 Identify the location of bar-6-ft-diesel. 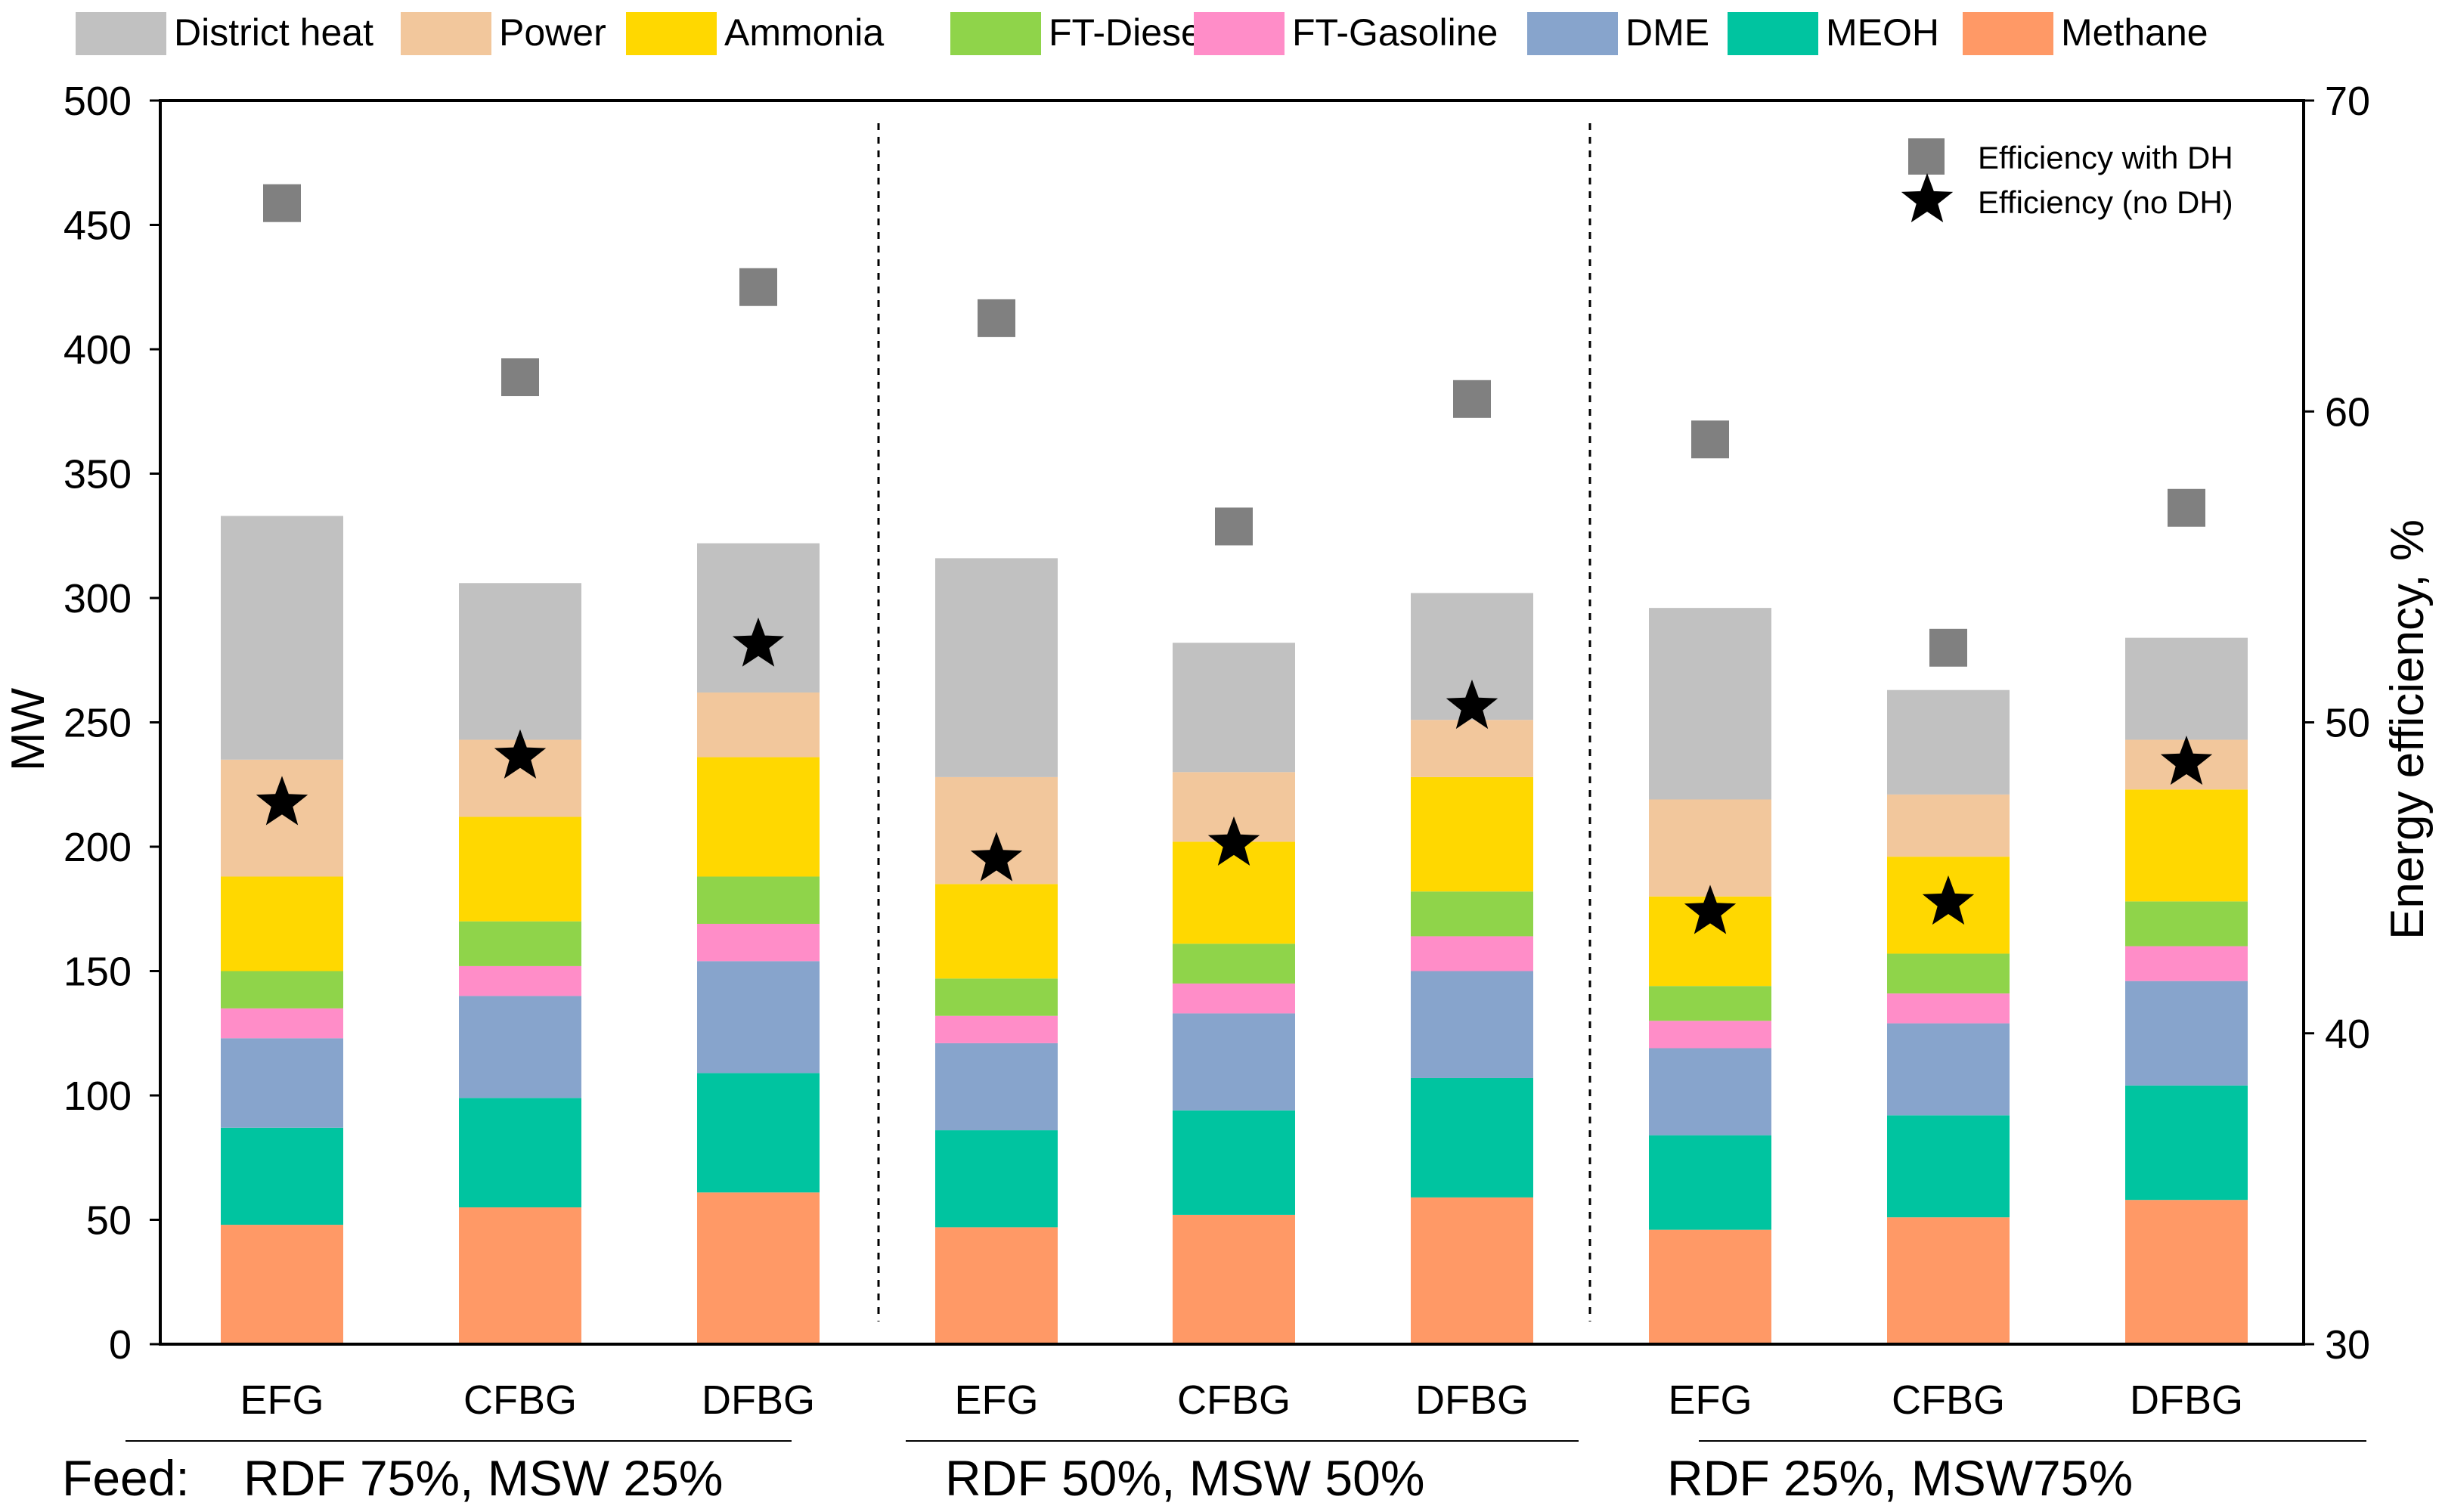
(1472, 914).